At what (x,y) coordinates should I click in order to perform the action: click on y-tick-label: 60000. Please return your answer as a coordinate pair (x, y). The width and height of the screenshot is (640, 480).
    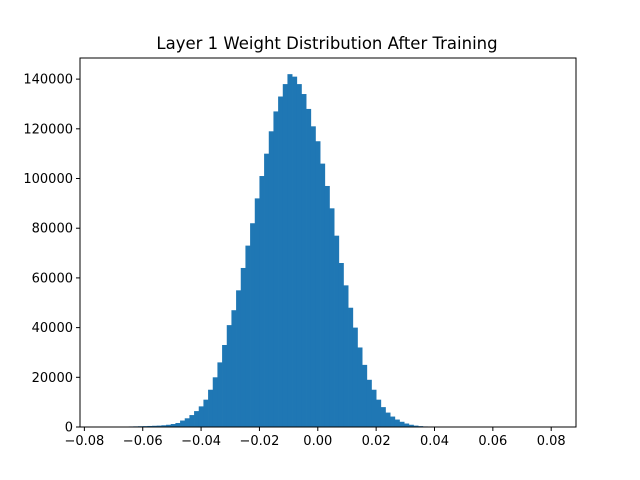
    Looking at the image, I should click on (52, 278).